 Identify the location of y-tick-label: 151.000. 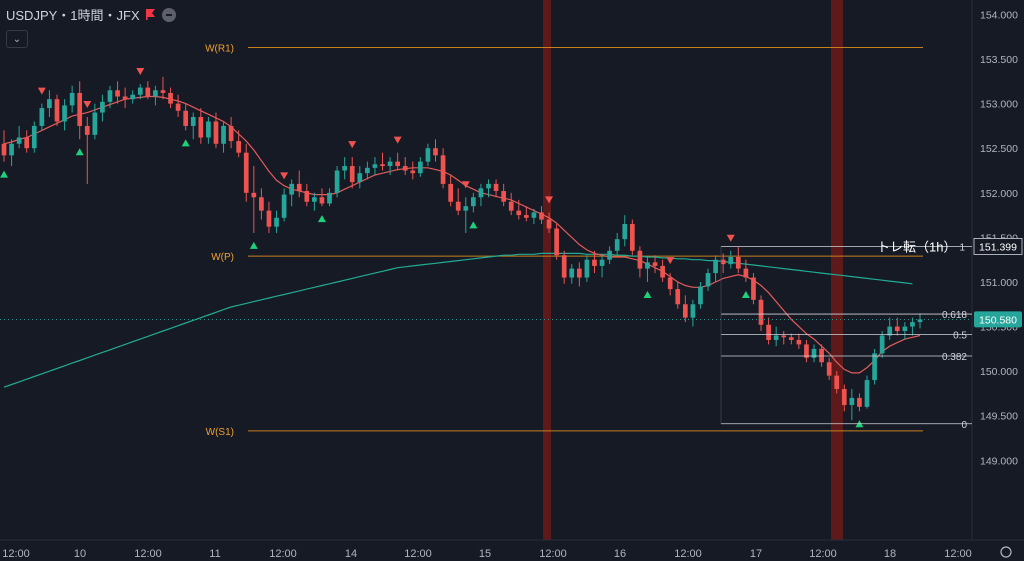
(999, 283).